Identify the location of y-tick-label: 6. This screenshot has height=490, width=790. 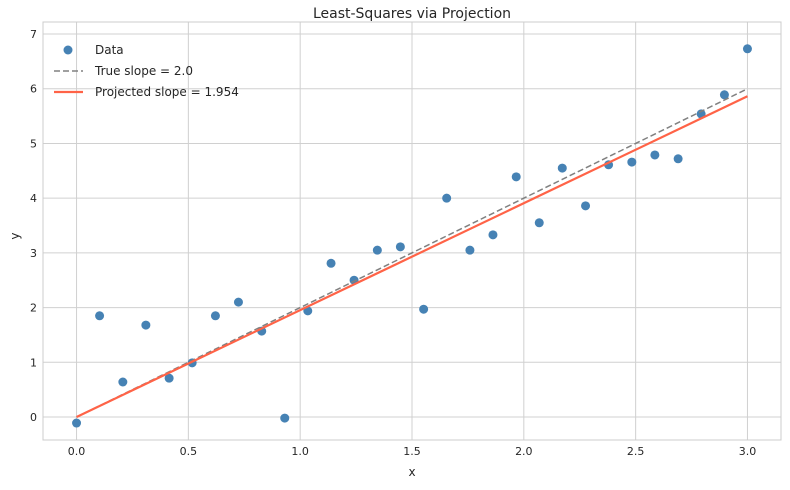
(33, 89).